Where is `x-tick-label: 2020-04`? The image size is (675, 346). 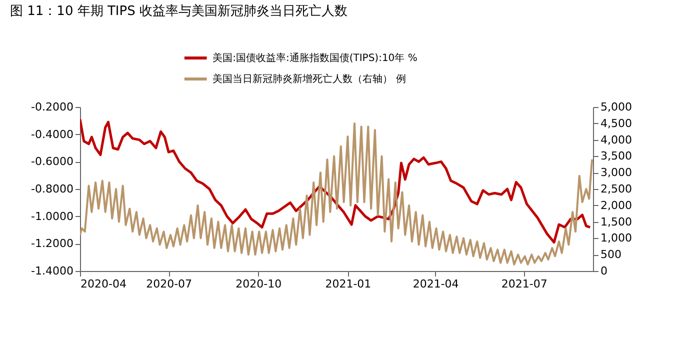 x-tick-label: 2020-04 is located at coordinates (103, 284).